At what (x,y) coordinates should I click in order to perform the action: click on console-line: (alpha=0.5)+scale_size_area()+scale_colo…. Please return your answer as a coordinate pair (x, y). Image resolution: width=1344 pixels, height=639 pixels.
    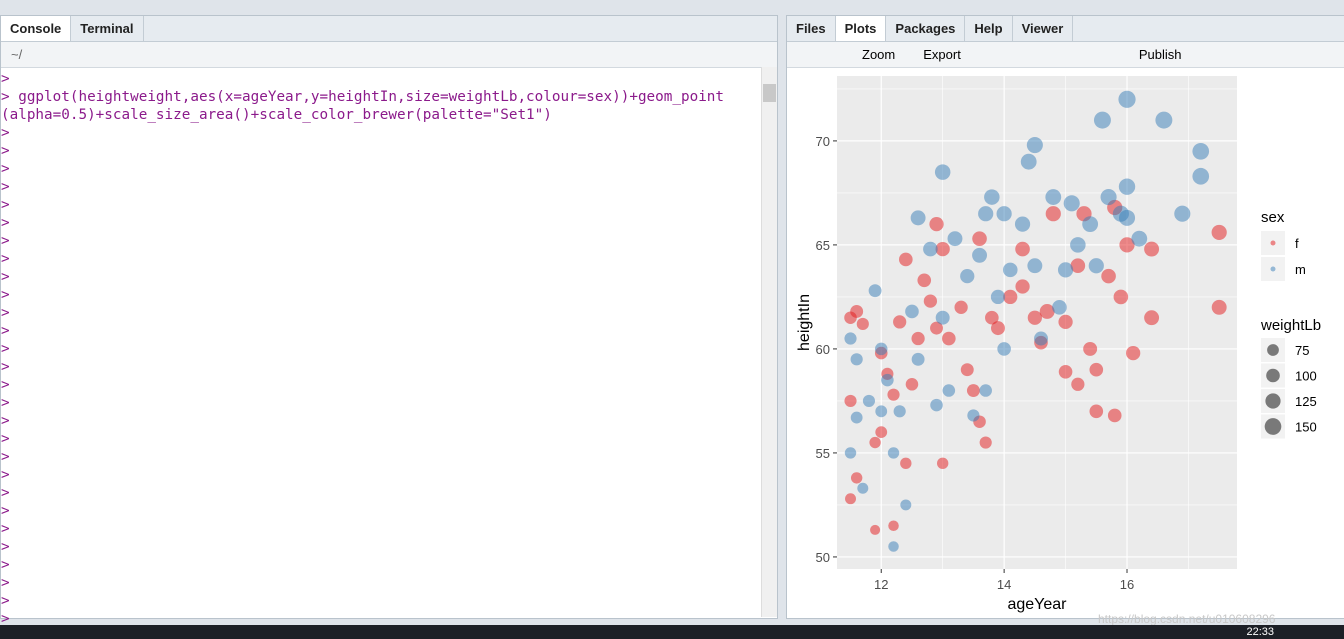
    Looking at the image, I should click on (276, 115).